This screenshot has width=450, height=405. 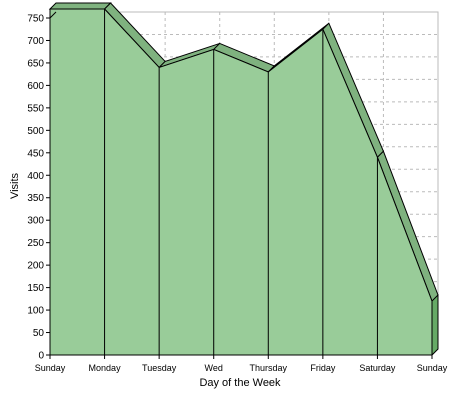 What do you see at coordinates (269, 368) in the screenshot?
I see `x-tick-label: Thursday` at bounding box center [269, 368].